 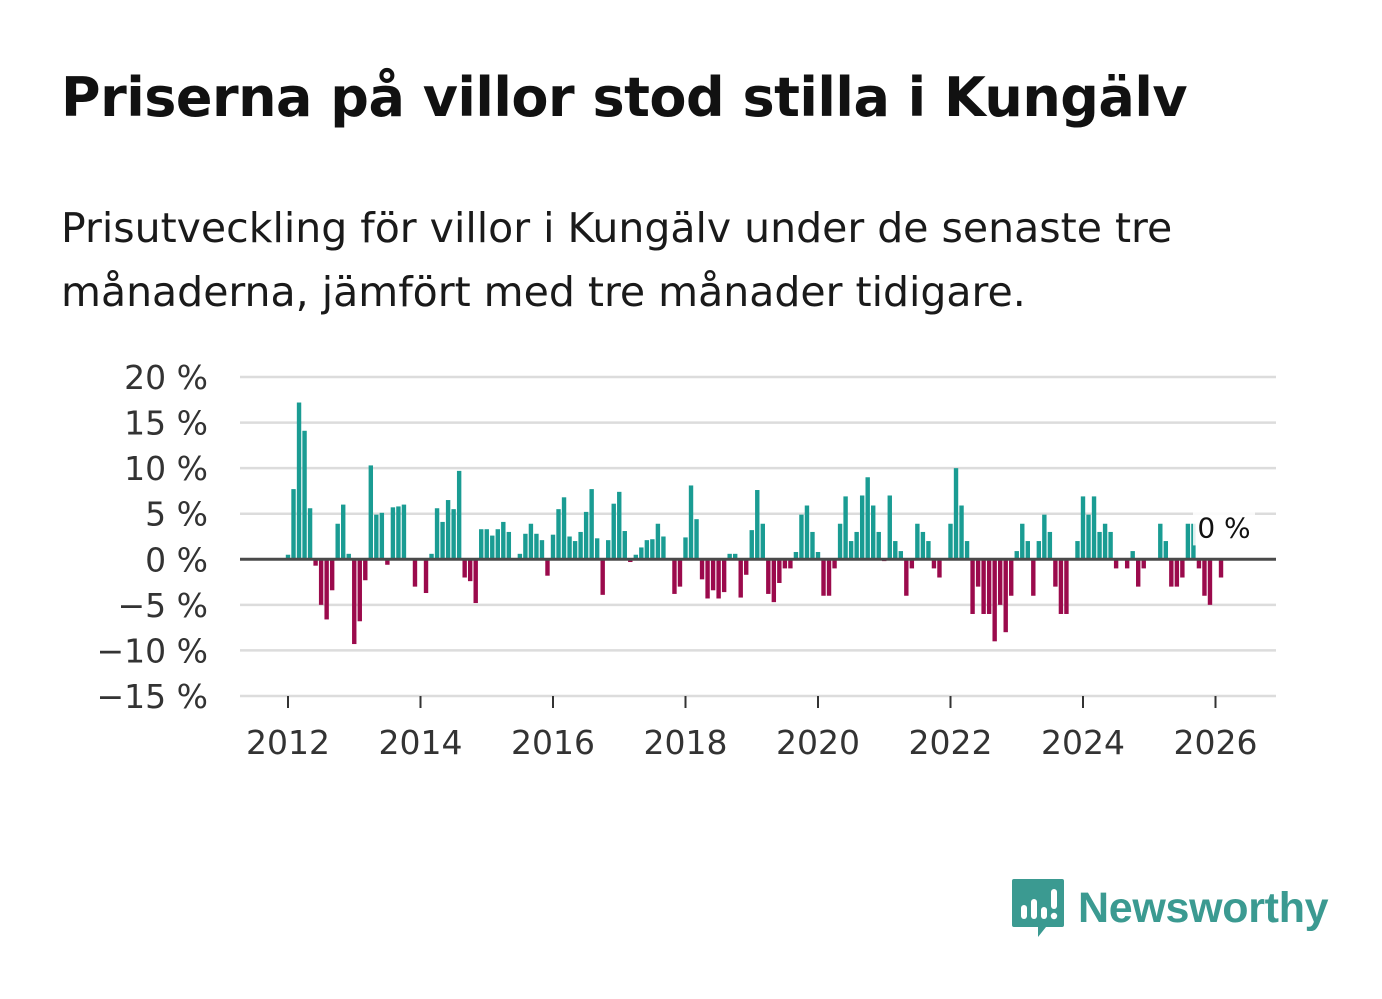 What do you see at coordinates (686, 742) in the screenshot?
I see `x-tick-label: 2018` at bounding box center [686, 742].